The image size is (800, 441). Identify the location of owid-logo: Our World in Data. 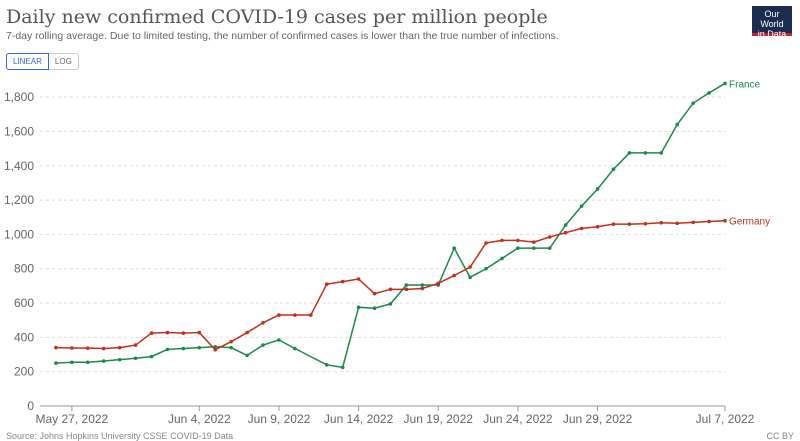
(772, 22).